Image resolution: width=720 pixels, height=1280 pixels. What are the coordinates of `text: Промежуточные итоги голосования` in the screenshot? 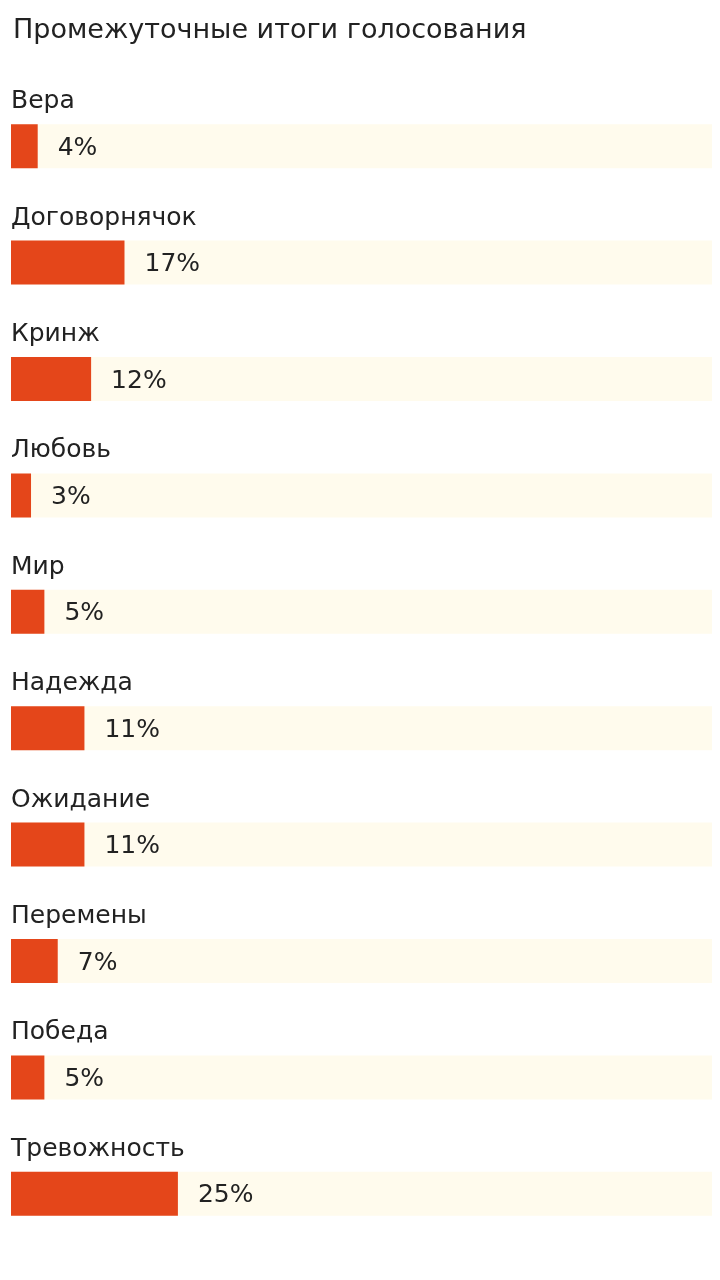 It's located at (270, 28).